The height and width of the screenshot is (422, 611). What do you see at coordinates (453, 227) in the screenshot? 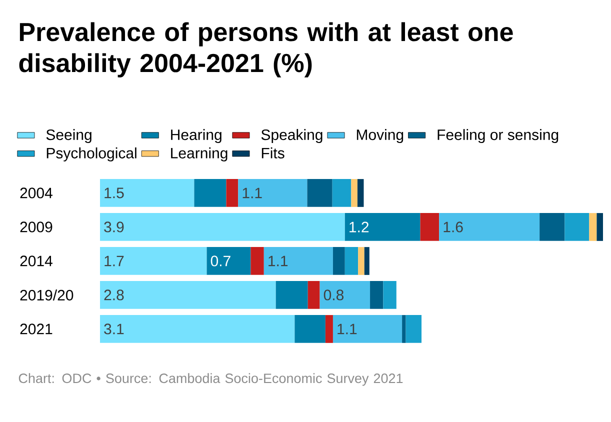
I see `data-label: 1.6` at bounding box center [453, 227].